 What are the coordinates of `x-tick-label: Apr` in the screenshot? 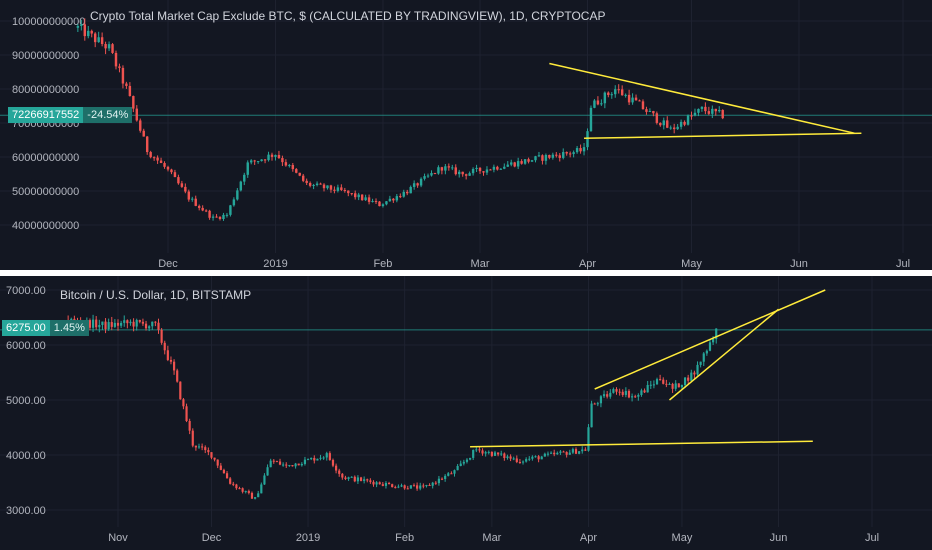 It's located at (587, 264).